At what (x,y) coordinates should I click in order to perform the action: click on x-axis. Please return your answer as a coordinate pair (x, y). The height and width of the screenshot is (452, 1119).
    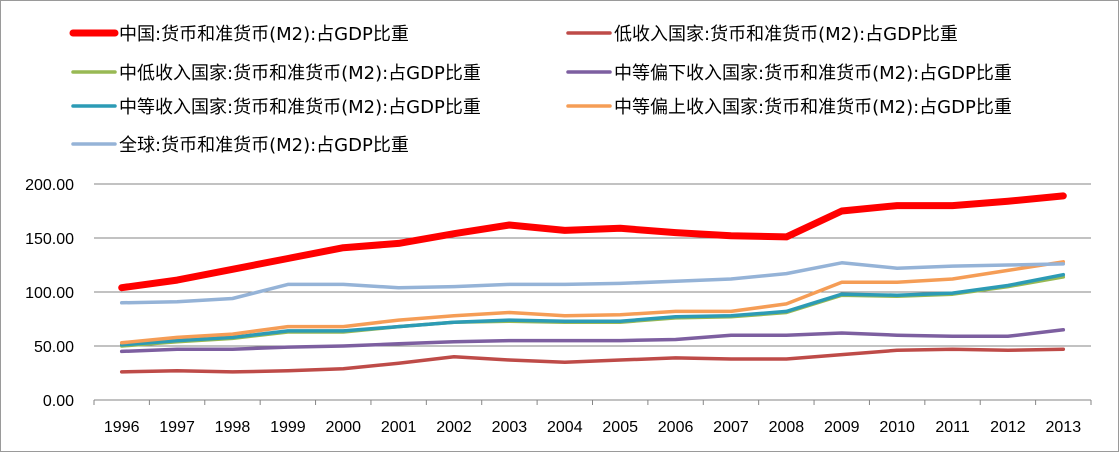
    Looking at the image, I should click on (592, 402).